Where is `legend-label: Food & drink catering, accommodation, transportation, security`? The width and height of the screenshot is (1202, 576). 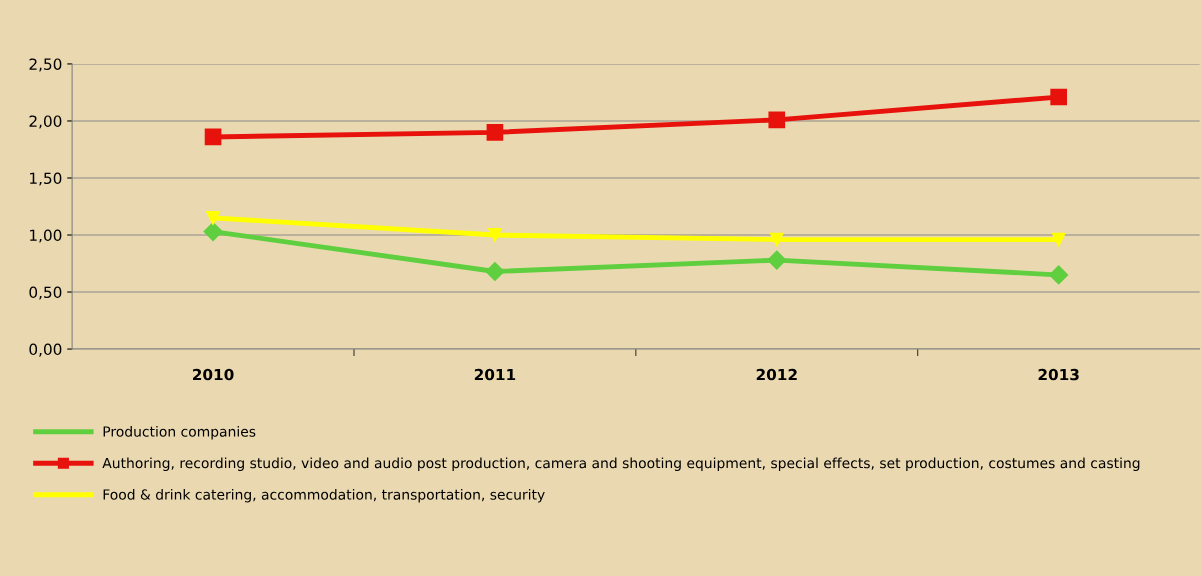
legend-label: Food & drink catering, accommodation, transportation, security is located at coordinates (324, 496).